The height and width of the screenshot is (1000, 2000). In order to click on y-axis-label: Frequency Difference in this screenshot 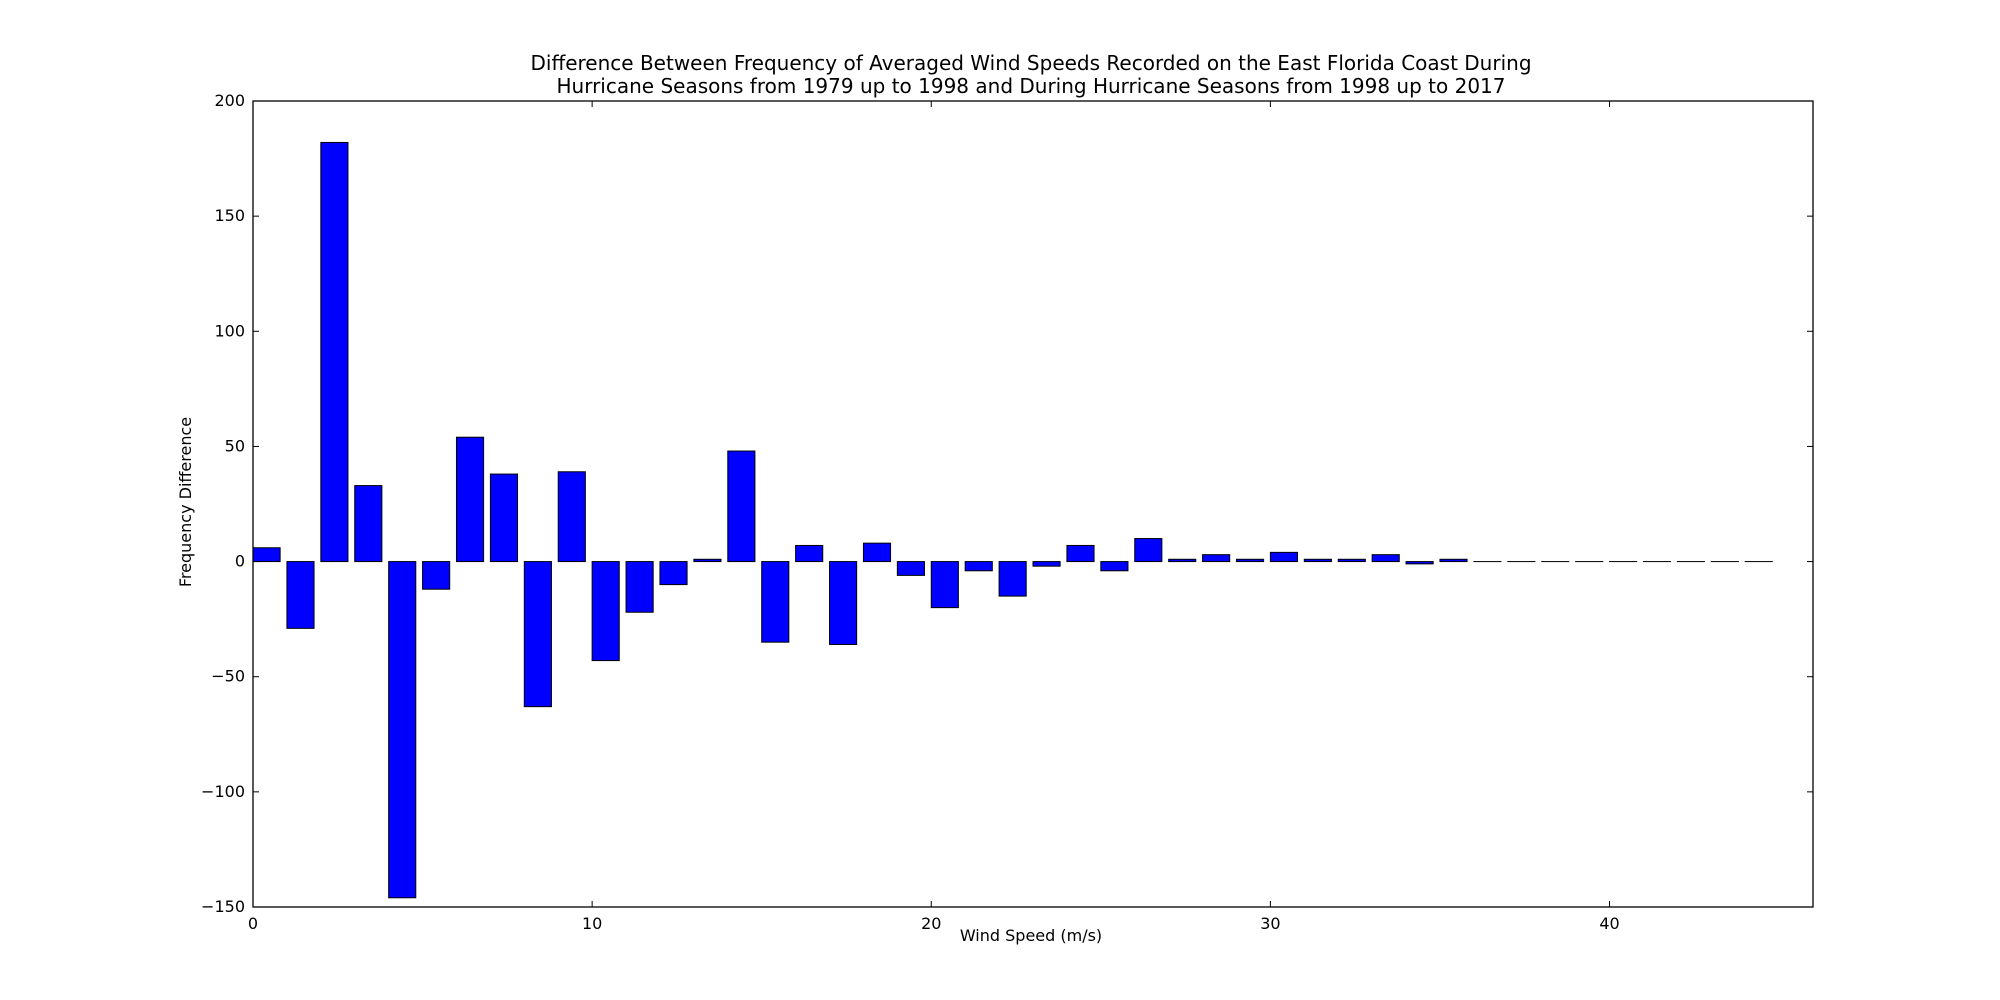, I will do `click(185, 502)`.